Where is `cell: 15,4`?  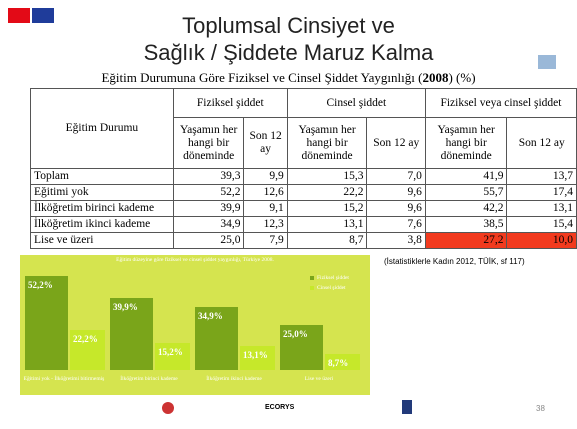 cell: 15,4 is located at coordinates (541, 224).